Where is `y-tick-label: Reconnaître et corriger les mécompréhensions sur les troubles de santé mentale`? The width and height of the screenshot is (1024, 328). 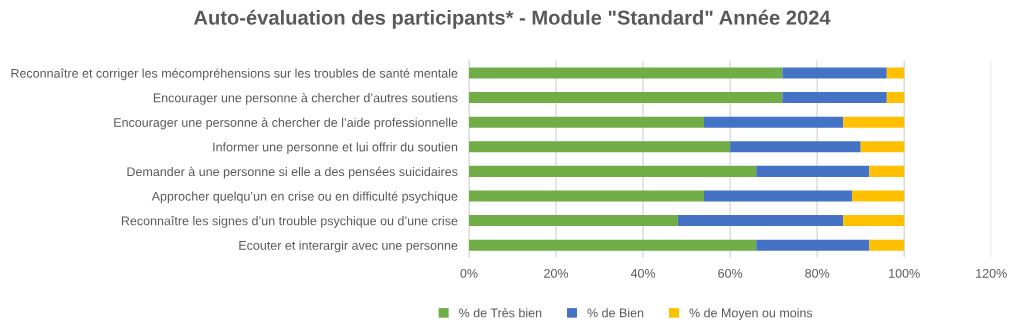 y-tick-label: Reconnaître et corriger les mécompréhensions sur les troubles de santé mentale is located at coordinates (234, 74).